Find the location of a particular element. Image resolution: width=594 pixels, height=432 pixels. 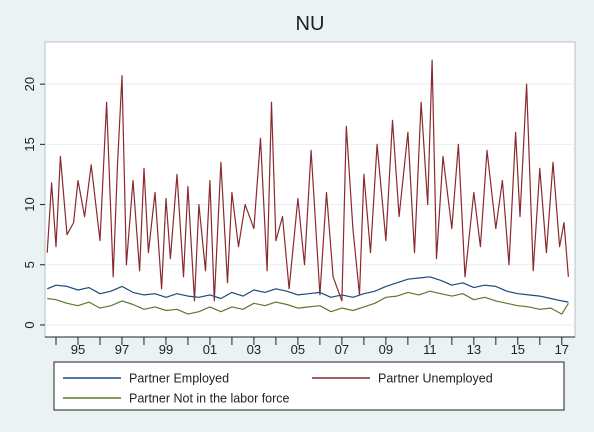

x-tick-label: 17 is located at coordinates (562, 349).